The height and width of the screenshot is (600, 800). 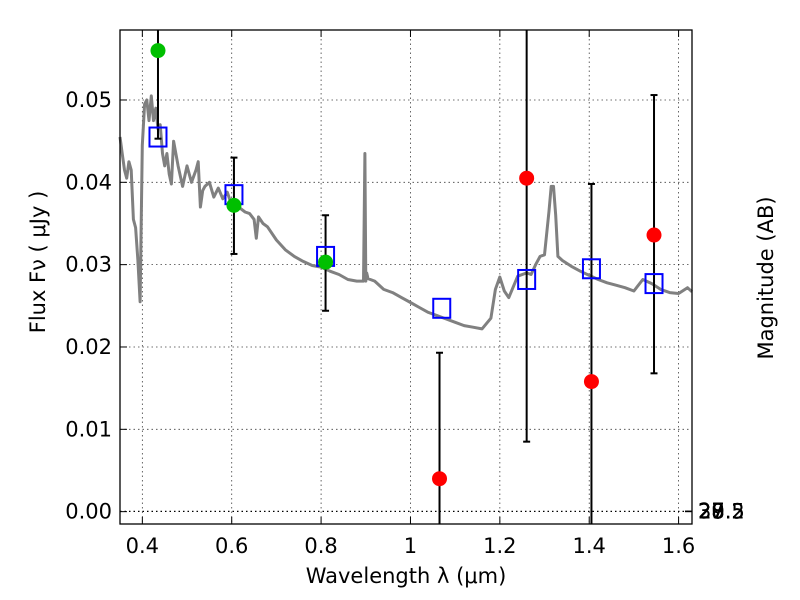 What do you see at coordinates (88, 512) in the screenshot?
I see `y-tick-label: 0.00` at bounding box center [88, 512].